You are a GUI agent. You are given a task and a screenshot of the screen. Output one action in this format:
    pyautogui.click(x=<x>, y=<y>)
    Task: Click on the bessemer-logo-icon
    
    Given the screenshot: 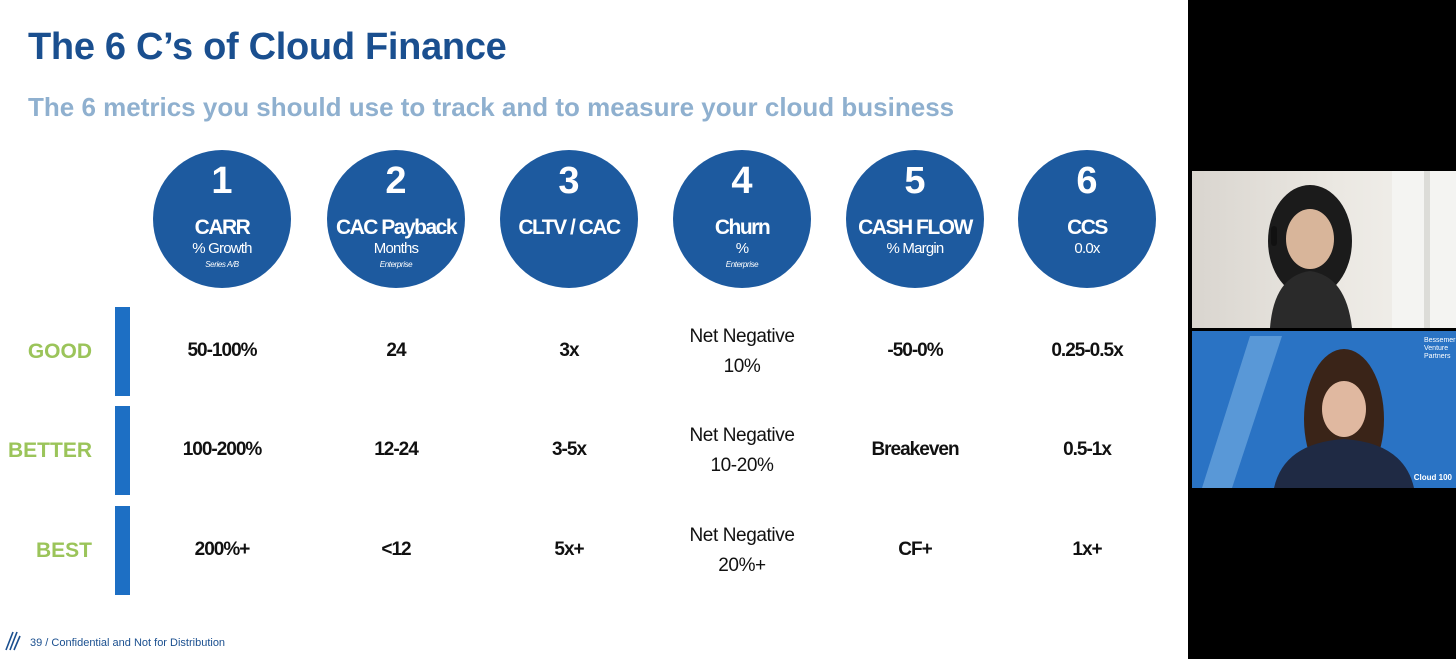 What is the action you would take?
    pyautogui.click(x=13, y=641)
    